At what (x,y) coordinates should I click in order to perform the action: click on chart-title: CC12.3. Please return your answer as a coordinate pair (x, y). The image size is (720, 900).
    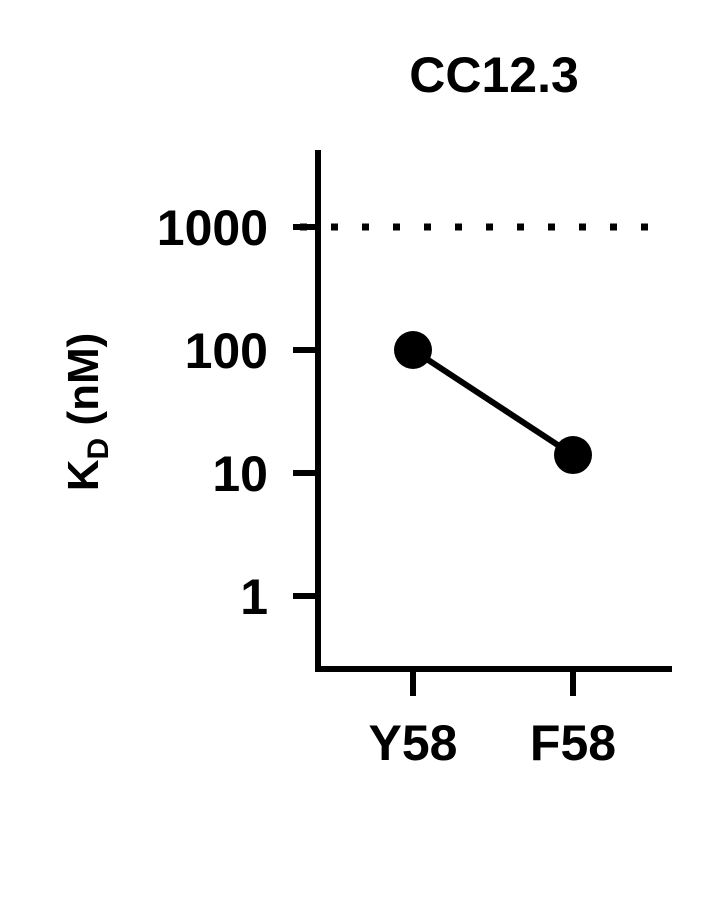
    Looking at the image, I should click on (494, 75).